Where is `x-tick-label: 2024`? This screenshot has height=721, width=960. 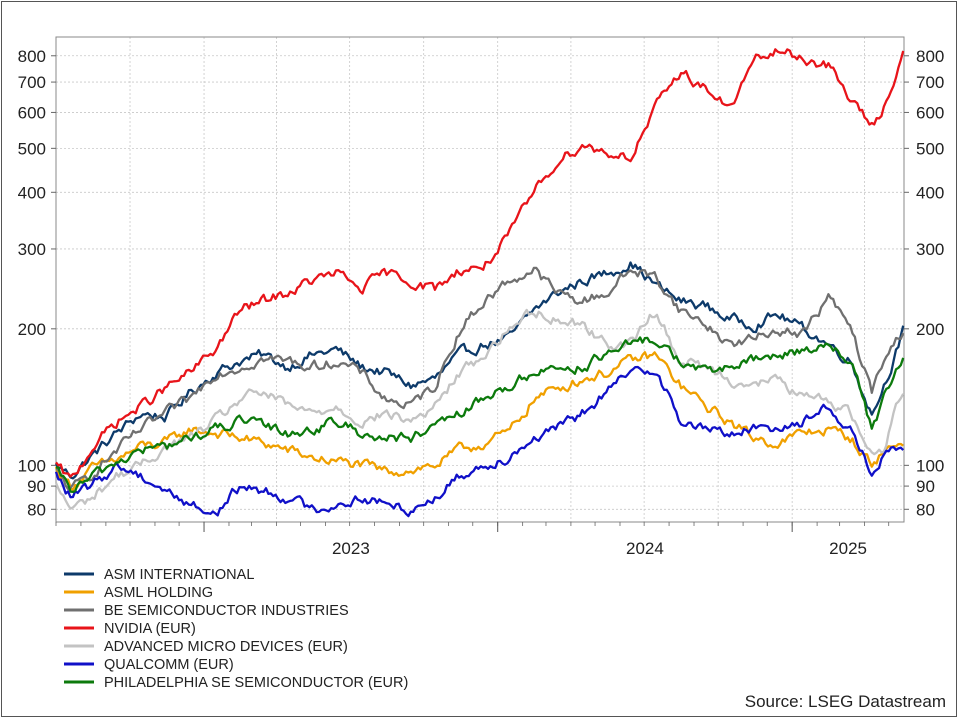 x-tick-label: 2024 is located at coordinates (645, 548).